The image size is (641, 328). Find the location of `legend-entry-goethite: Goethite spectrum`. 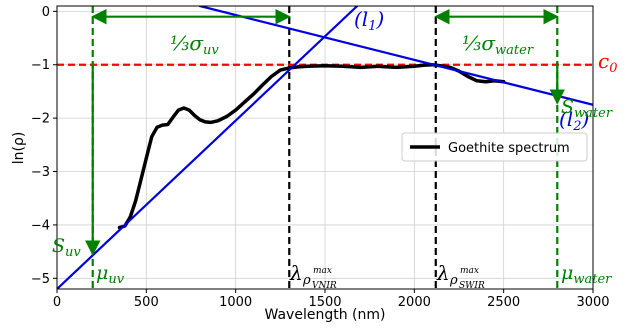

legend-entry-goethite: Goethite spectrum is located at coordinates (509, 148).